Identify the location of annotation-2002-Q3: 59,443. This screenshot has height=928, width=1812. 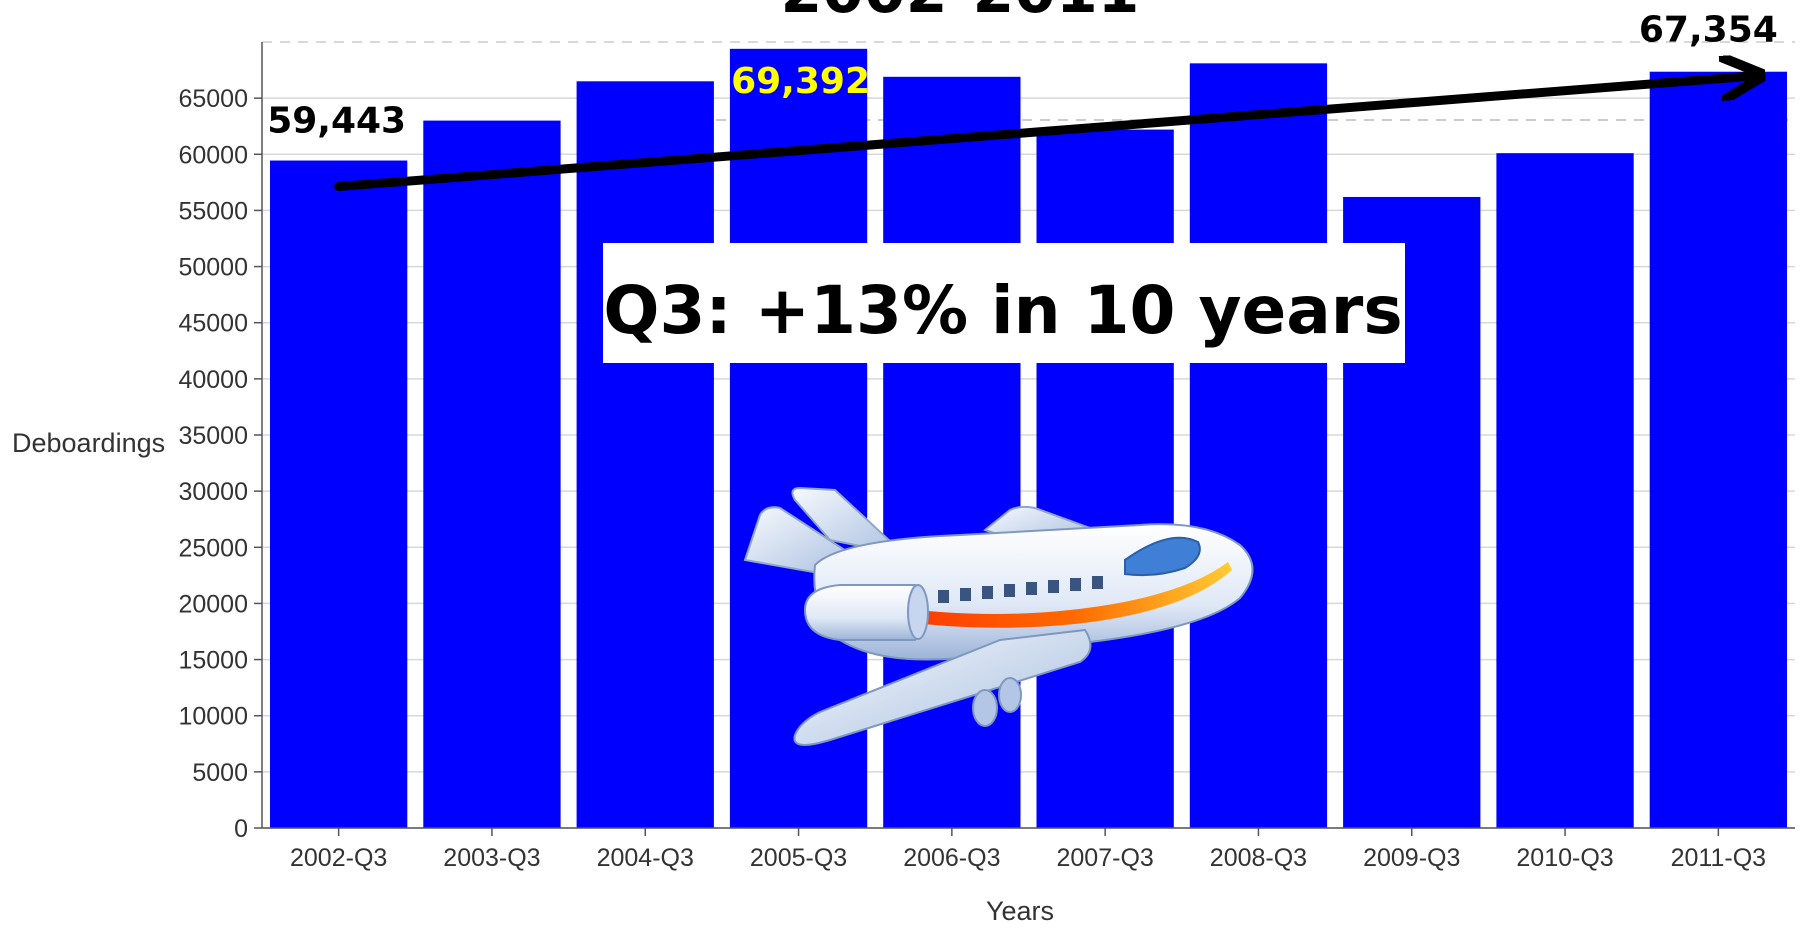
(336, 121).